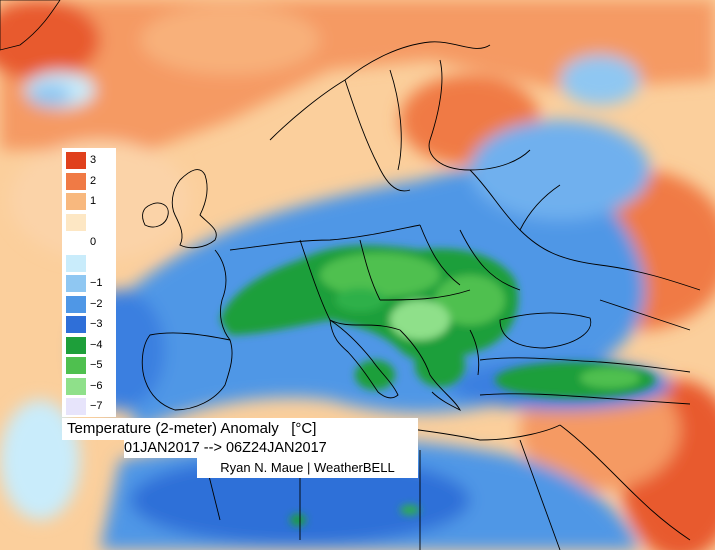  Describe the element at coordinates (304, 428) in the screenshot. I see `unit-label: [°C]` at that location.